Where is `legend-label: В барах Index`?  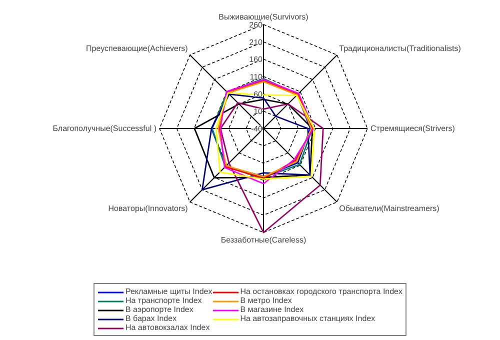
legend-label: В барах Index is located at coordinates (151, 318).